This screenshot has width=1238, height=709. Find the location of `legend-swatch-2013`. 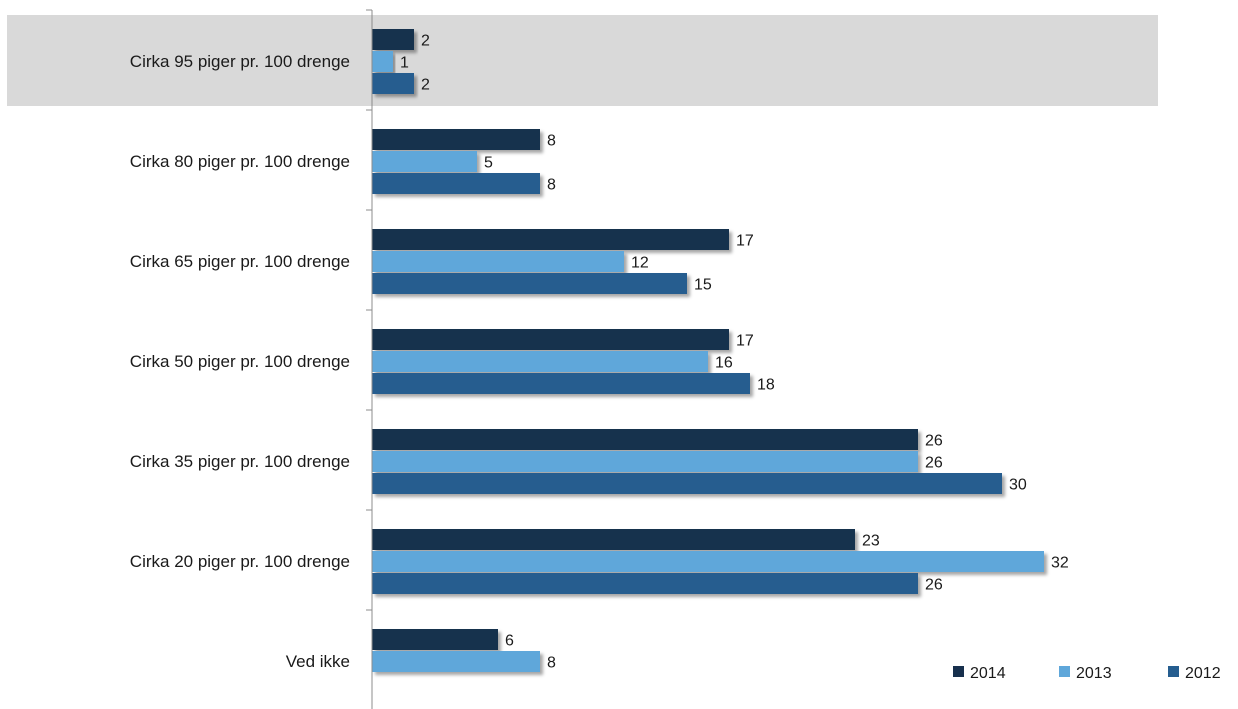

legend-swatch-2013 is located at coordinates (1064, 671).